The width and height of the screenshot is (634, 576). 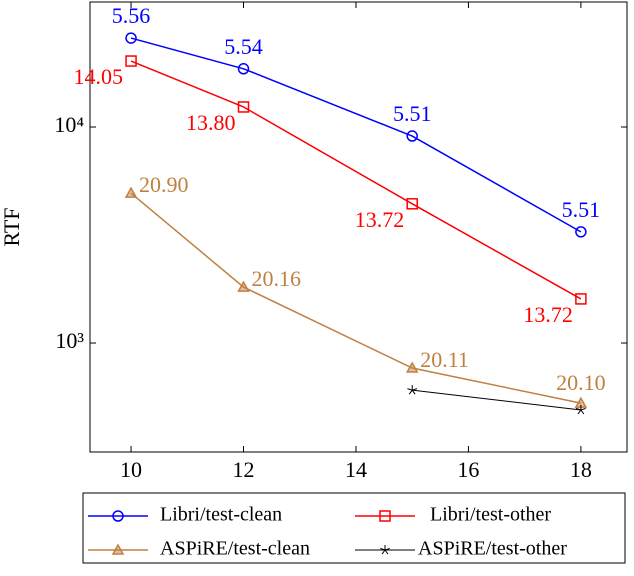 What do you see at coordinates (69, 340) in the screenshot?
I see `y-tick-label: 10³` at bounding box center [69, 340].